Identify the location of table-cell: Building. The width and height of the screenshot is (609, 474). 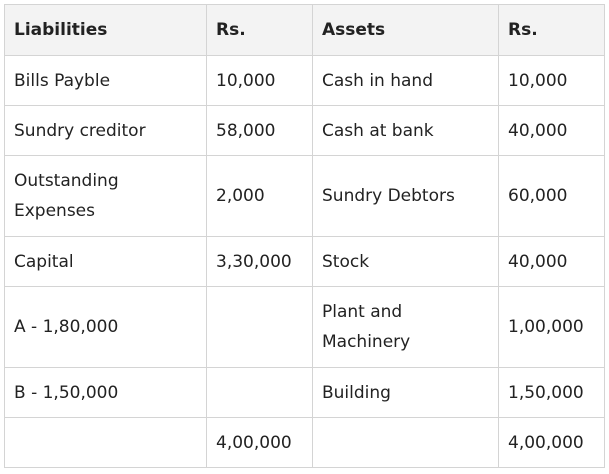
(405, 392).